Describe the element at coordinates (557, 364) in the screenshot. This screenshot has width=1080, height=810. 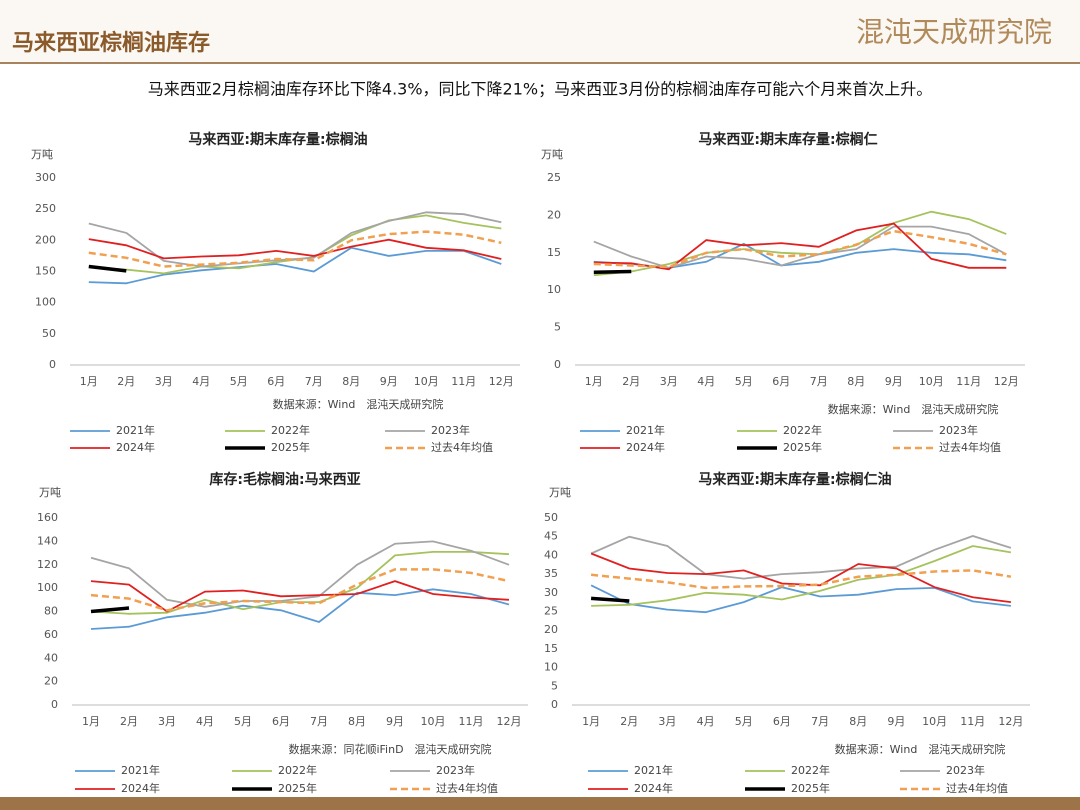
I see `y-tick-label: 0` at that location.